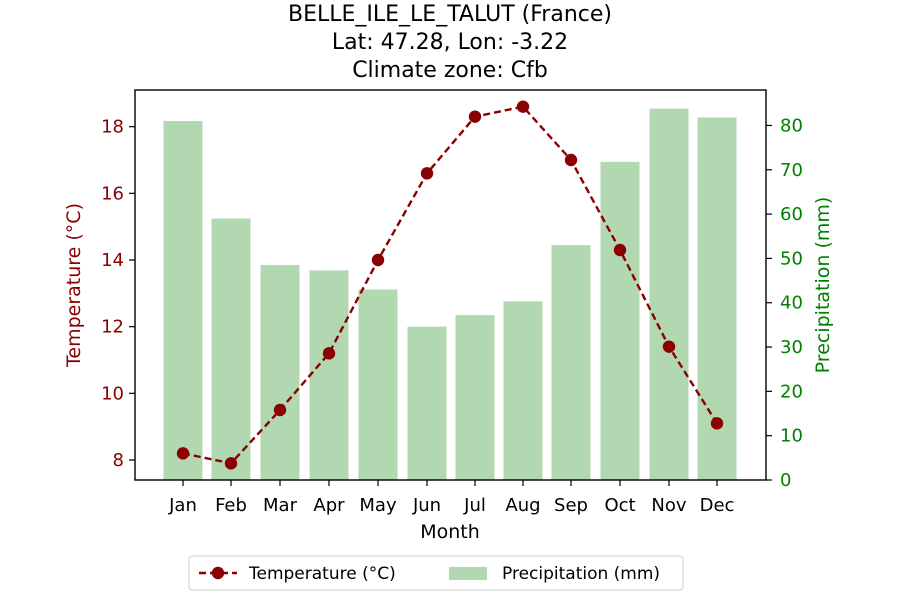 The image size is (900, 600). What do you see at coordinates (378, 505) in the screenshot?
I see `month-tick-label: May` at bounding box center [378, 505].